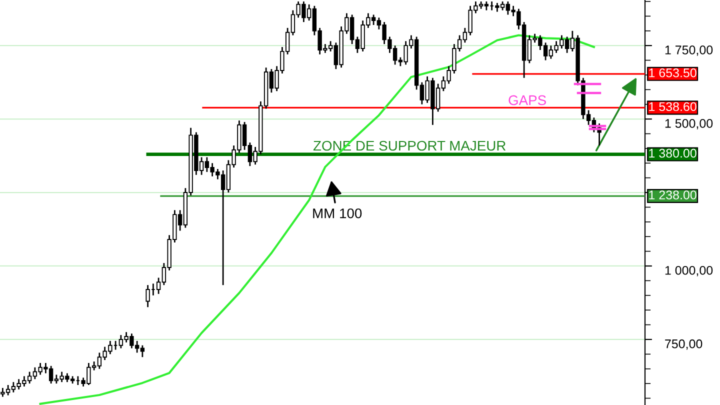 This screenshot has height=405, width=720. What do you see at coordinates (689, 271) in the screenshot?
I see `y-tick-label: 1 000,00` at bounding box center [689, 271].